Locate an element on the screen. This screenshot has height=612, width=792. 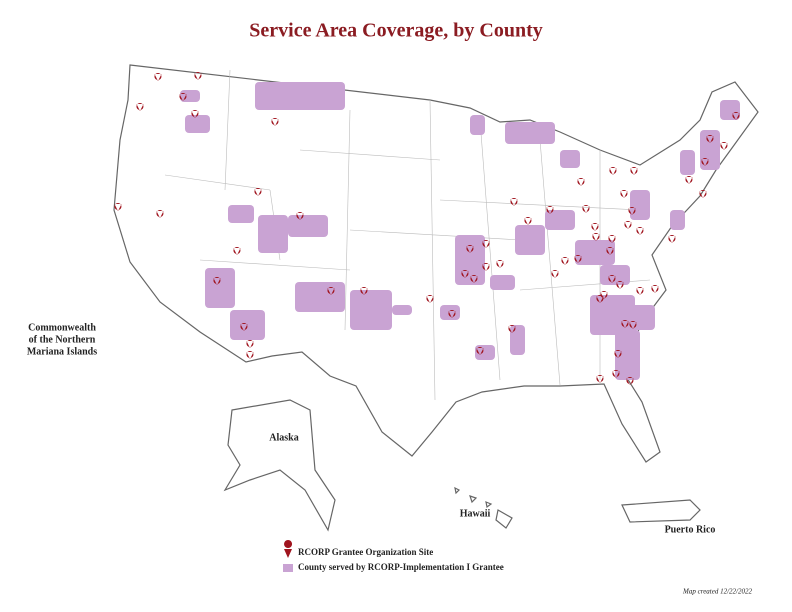
legend-pin is located at coordinates (288, 549).